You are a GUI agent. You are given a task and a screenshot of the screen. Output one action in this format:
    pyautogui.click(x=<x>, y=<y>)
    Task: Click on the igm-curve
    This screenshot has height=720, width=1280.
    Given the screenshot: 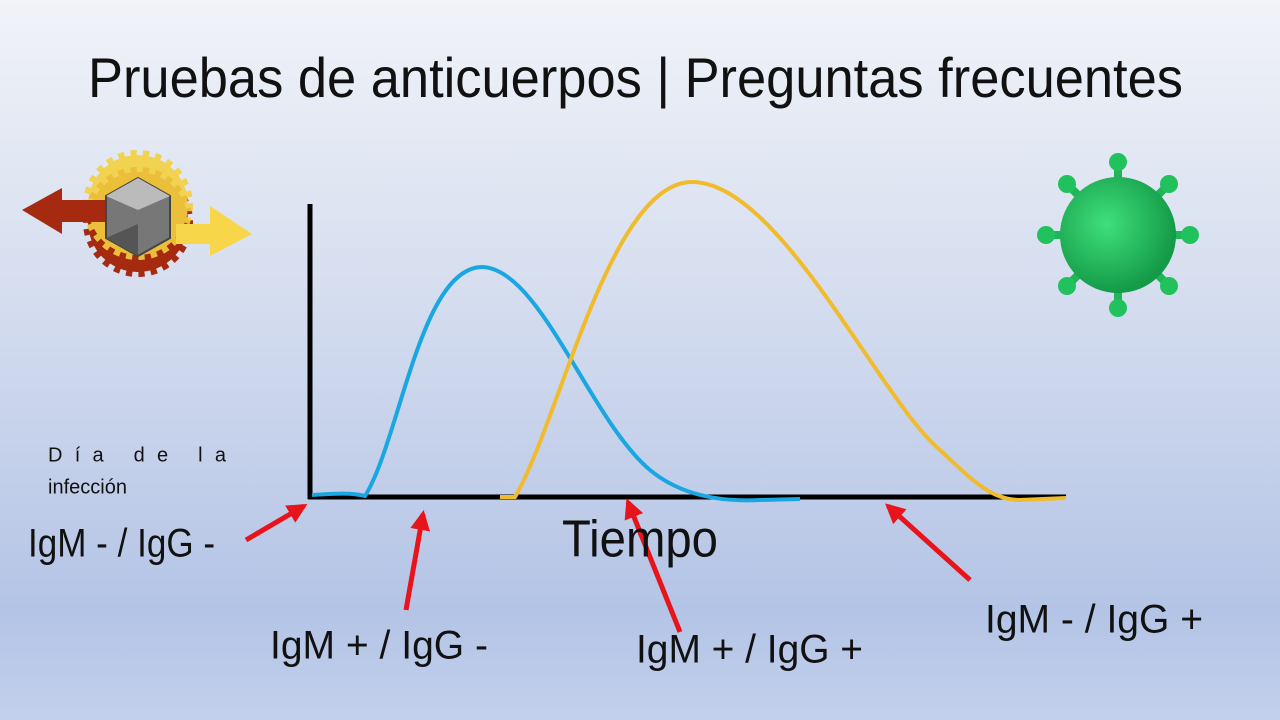 What is the action you would take?
    pyautogui.click(x=556, y=383)
    